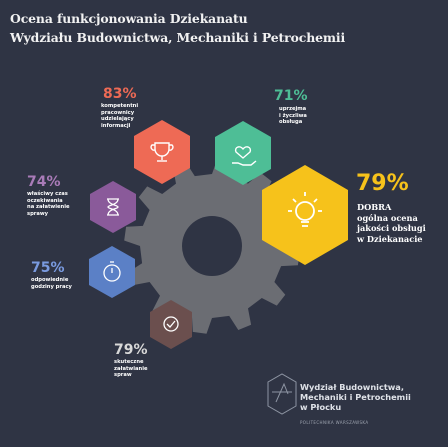  Describe the element at coordinates (129, 18) in the screenshot. I see `title-line-1: Ocena funkcjonowania Dziekanatu` at that location.